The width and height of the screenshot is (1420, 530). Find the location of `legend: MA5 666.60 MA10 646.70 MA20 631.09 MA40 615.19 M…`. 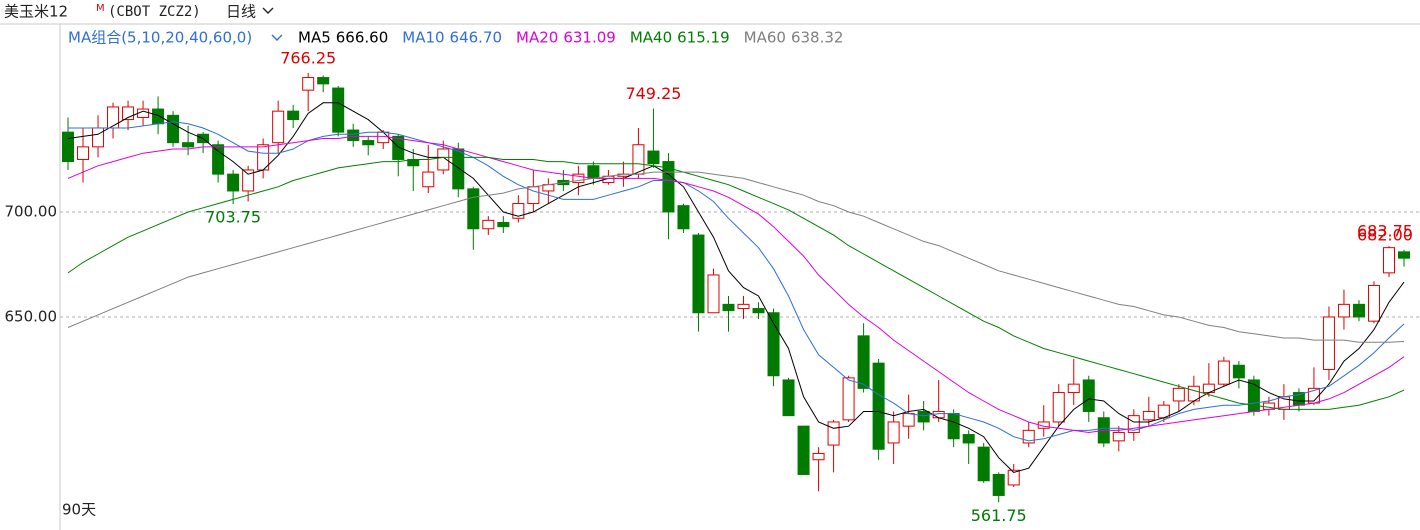

legend: MA5 666.60 MA10 646.70 MA20 631.09 MA40 615.19 M… is located at coordinates (570, 38).